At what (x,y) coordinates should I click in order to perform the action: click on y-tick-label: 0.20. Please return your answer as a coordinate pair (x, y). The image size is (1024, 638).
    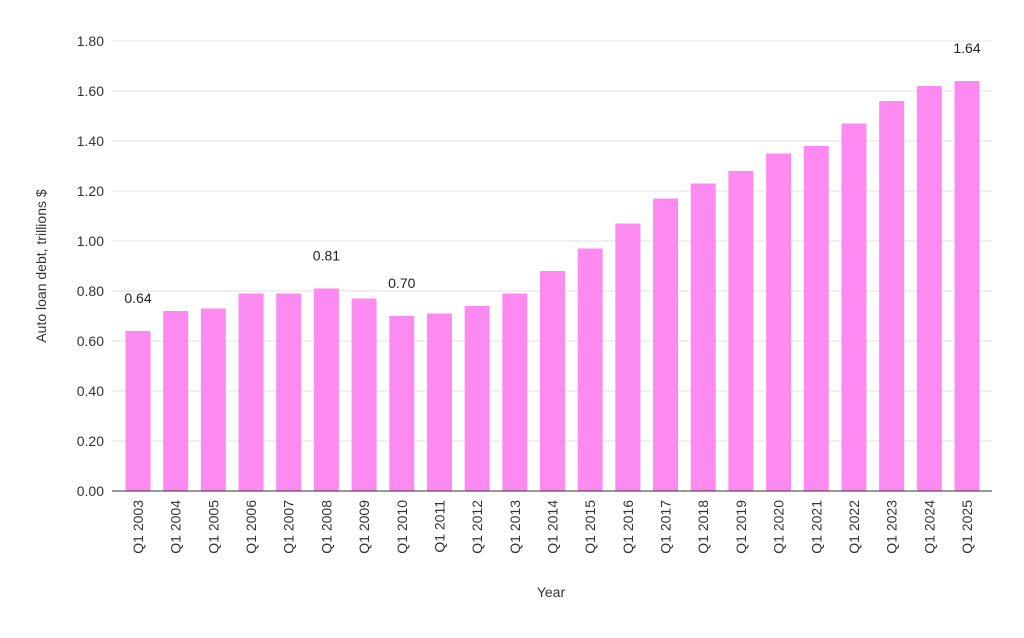
    Looking at the image, I should click on (90, 441).